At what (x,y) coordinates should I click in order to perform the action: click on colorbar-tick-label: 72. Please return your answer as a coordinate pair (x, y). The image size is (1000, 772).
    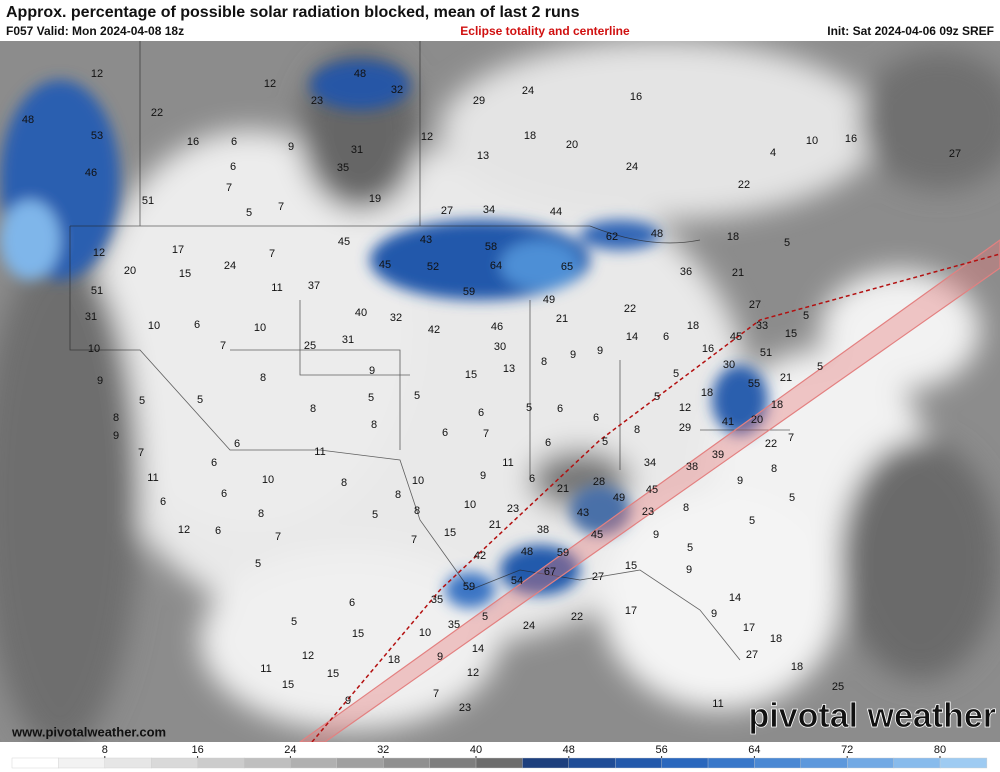
    Looking at the image, I should click on (847, 750).